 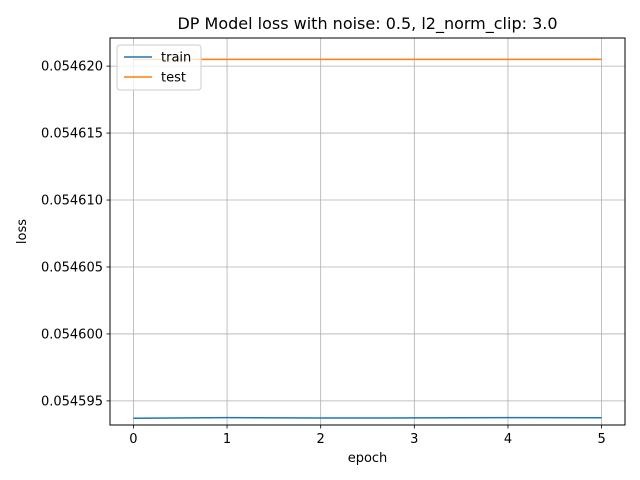 What do you see at coordinates (72, 334) in the screenshot?
I see `y-tick-label: 0.054600` at bounding box center [72, 334].